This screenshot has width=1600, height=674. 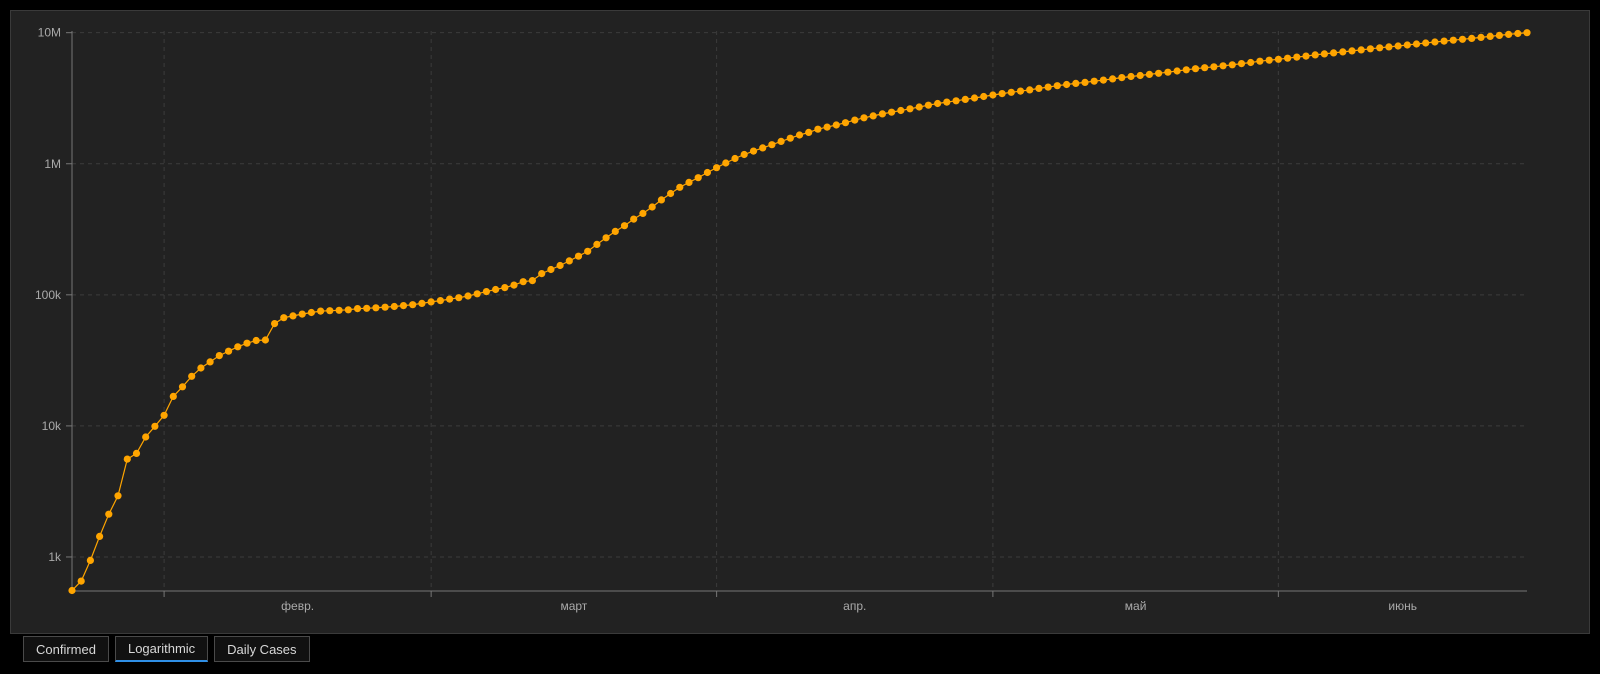 I want to click on x-tick-label: март, so click(x=573, y=606).